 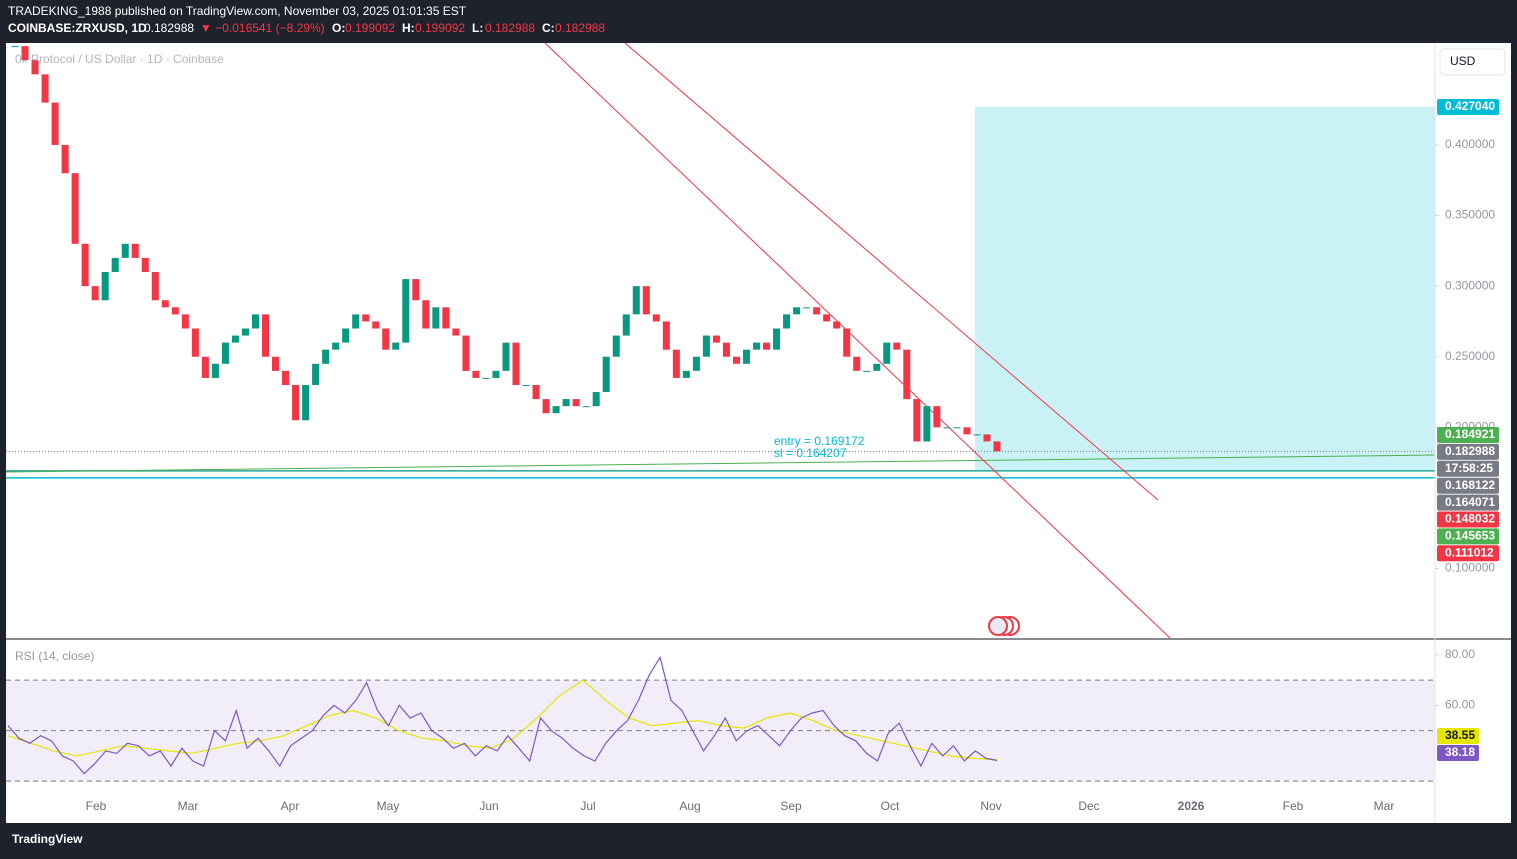 I want to click on x-tick-label: Feb, so click(x=1293, y=806).